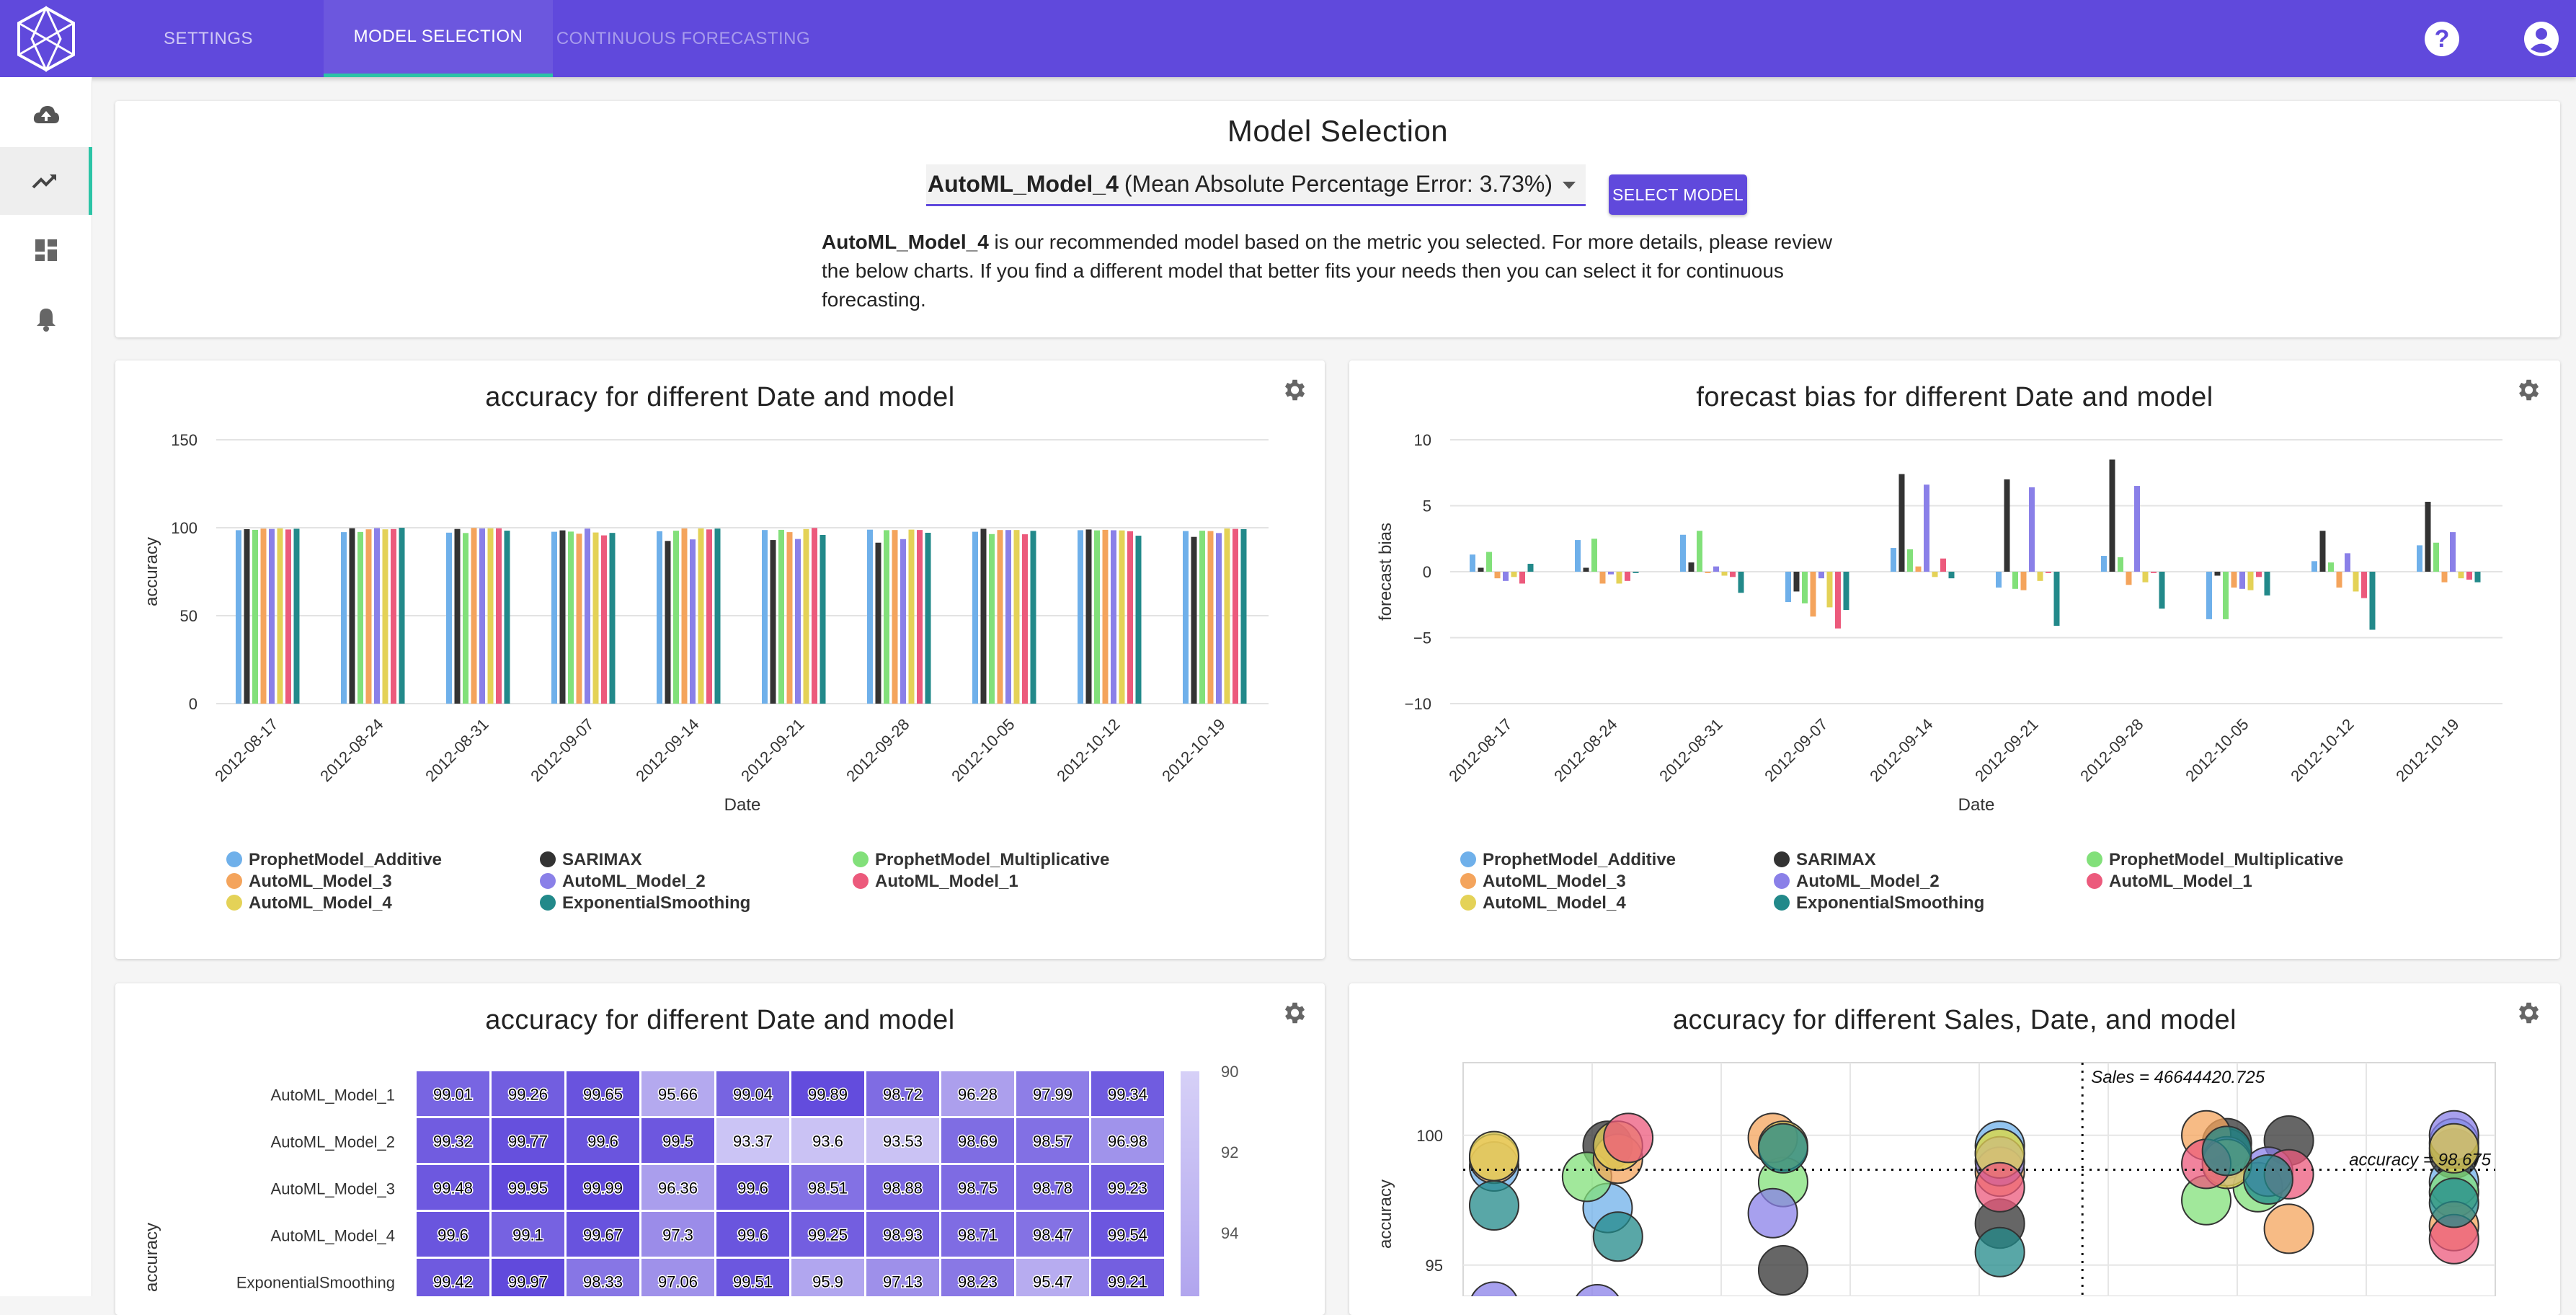  I want to click on sidebar-item-model-selection, so click(46, 181).